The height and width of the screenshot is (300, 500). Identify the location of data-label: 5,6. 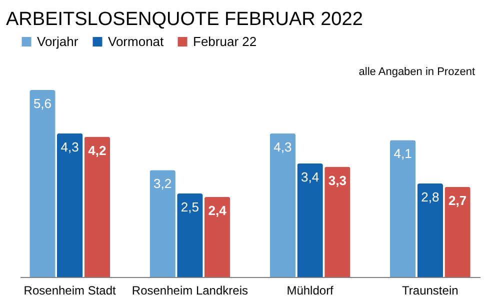
(42, 103).